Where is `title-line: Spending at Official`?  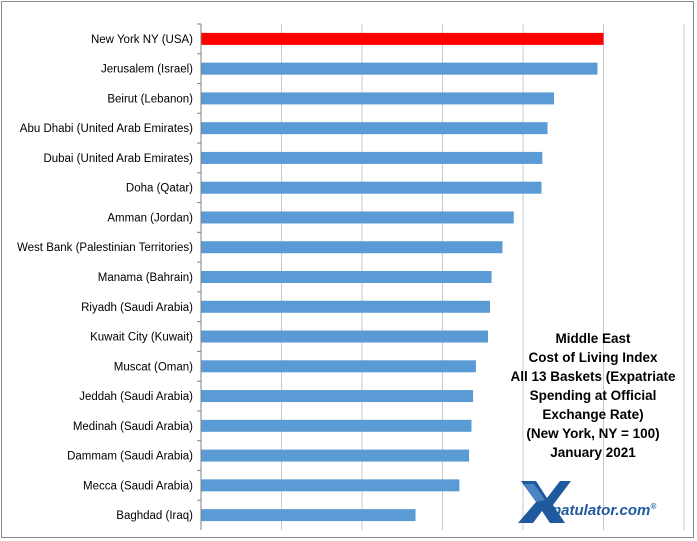 title-line: Spending at Official is located at coordinates (593, 395).